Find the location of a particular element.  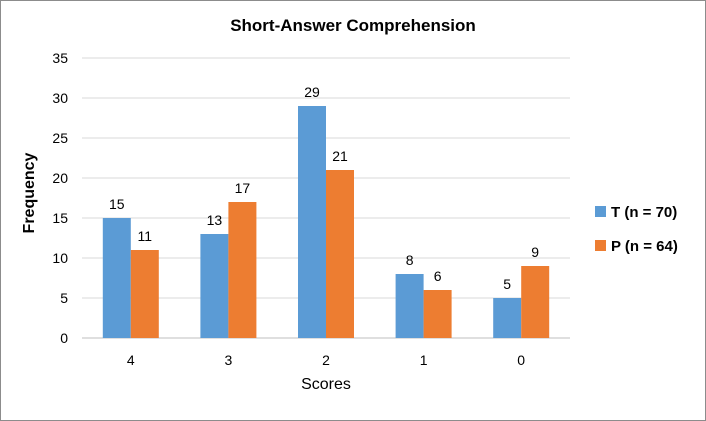

x-axis-ticks: 4 3 2 1 0 is located at coordinates (326, 360).